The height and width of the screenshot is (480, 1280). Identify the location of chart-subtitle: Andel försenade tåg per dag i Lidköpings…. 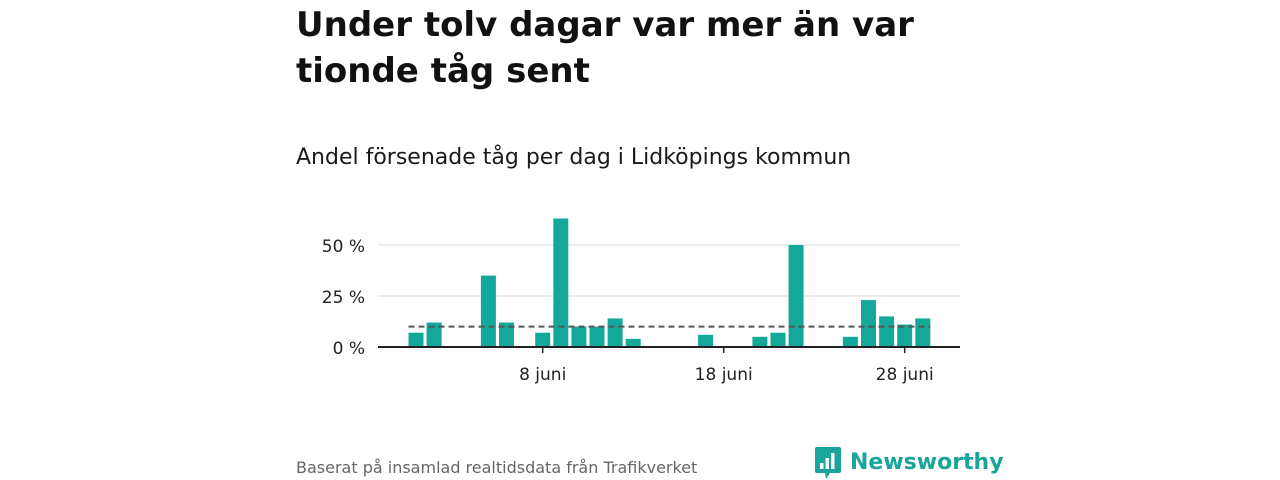
(574, 157).